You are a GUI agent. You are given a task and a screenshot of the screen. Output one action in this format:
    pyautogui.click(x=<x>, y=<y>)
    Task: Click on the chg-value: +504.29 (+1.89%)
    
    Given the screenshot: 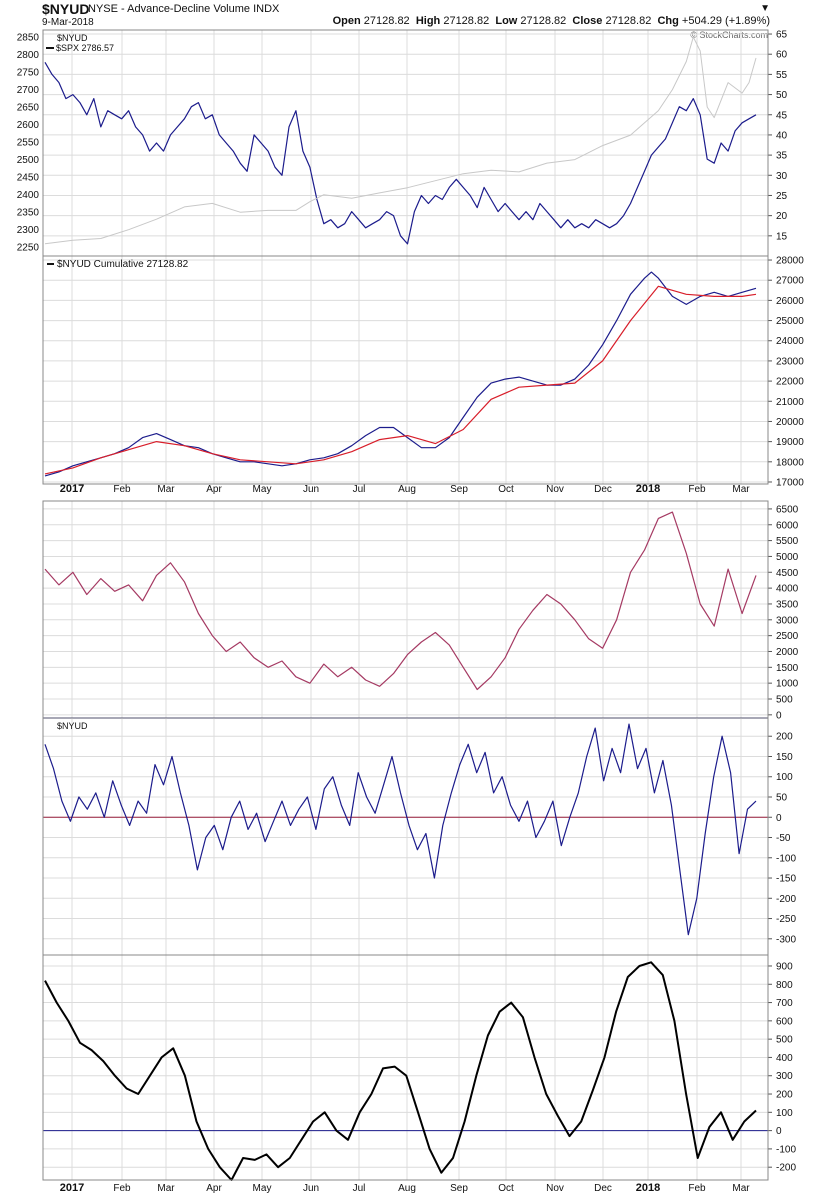 What is the action you would take?
    pyautogui.click(x=725, y=21)
    